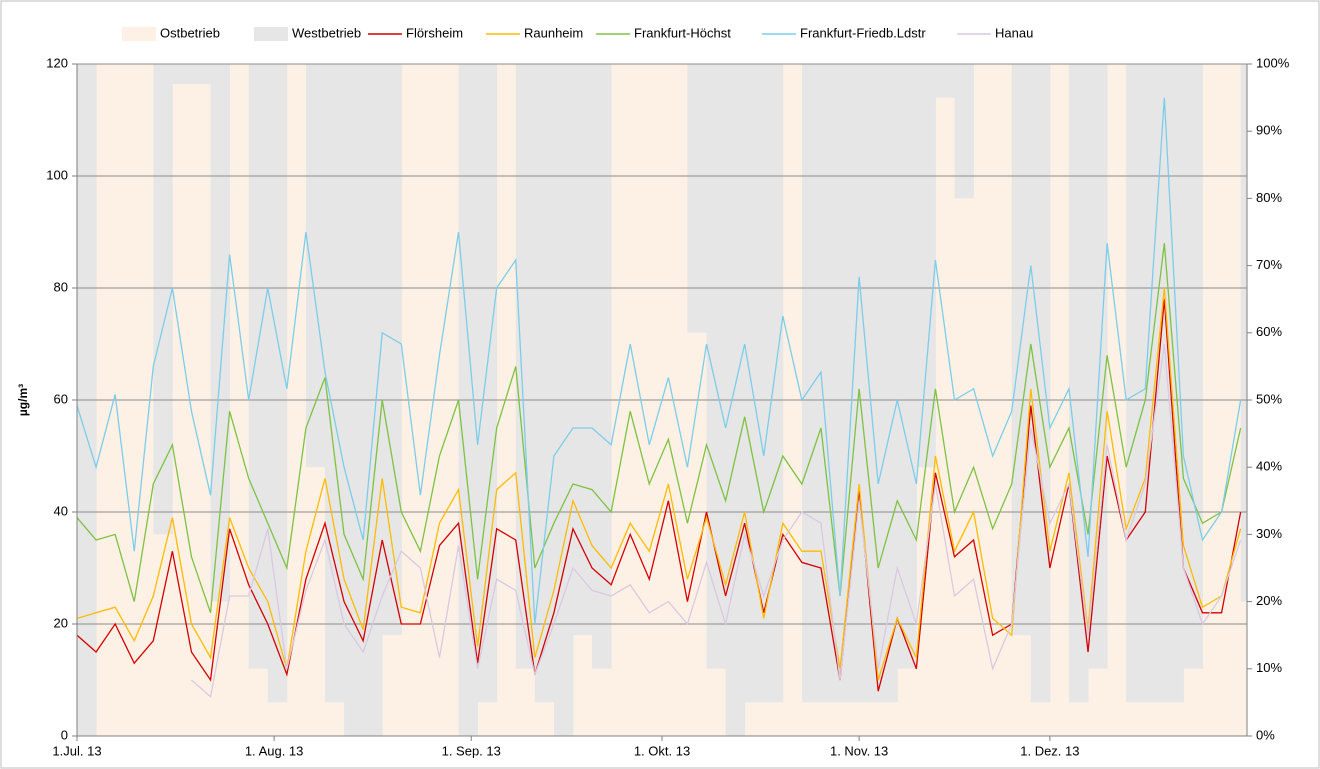 Image resolution: width=1320 pixels, height=769 pixels. What do you see at coordinates (1049, 750) in the screenshot?
I see `x-tick-label: 1. Dez. 13` at bounding box center [1049, 750].